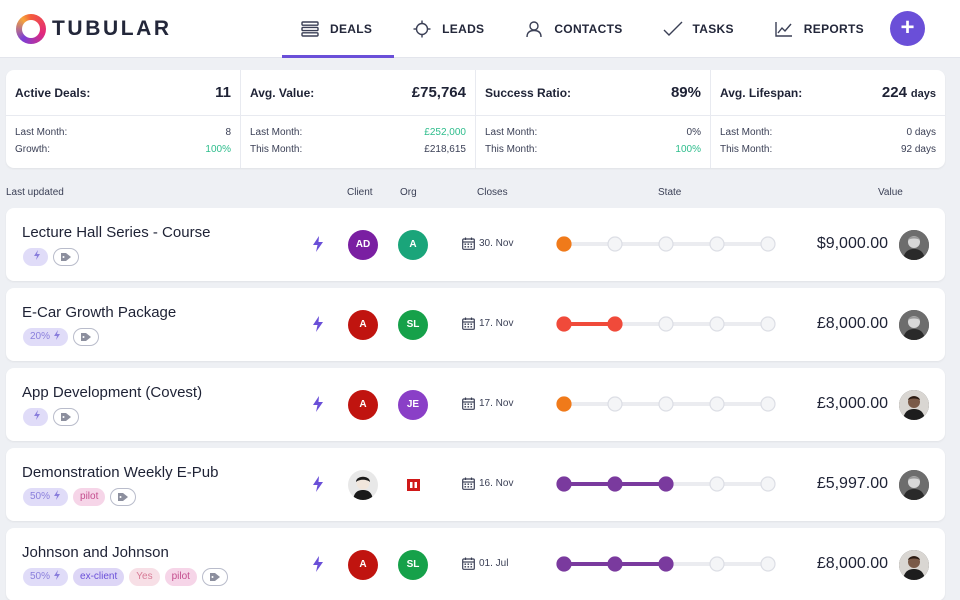 The height and width of the screenshot is (600, 960). I want to click on nav-contacts-label: CONTACTS, so click(588, 29).